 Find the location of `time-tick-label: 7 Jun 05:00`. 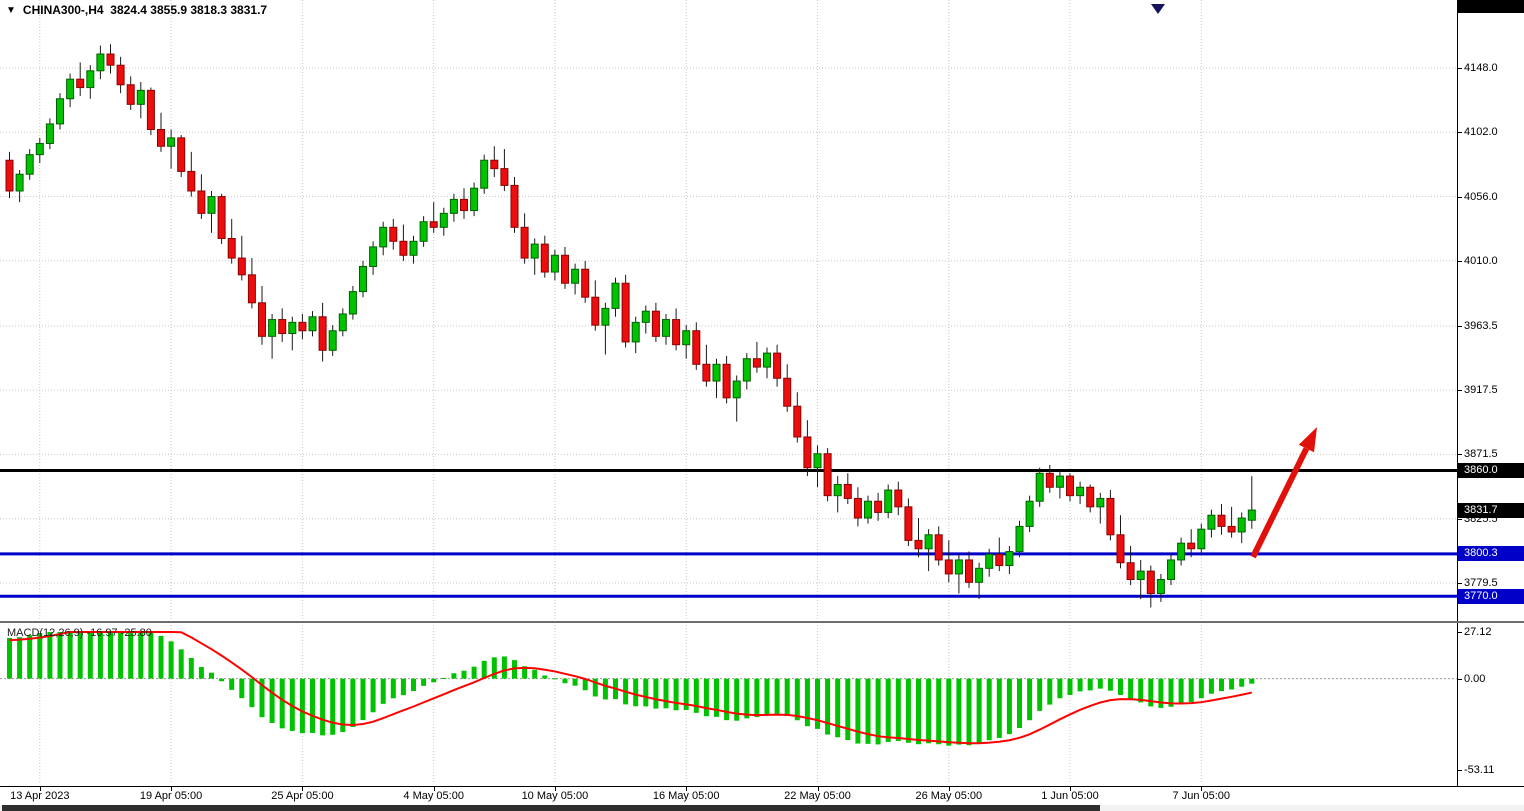

time-tick-label: 7 Jun 05:00 is located at coordinates (1201, 796).